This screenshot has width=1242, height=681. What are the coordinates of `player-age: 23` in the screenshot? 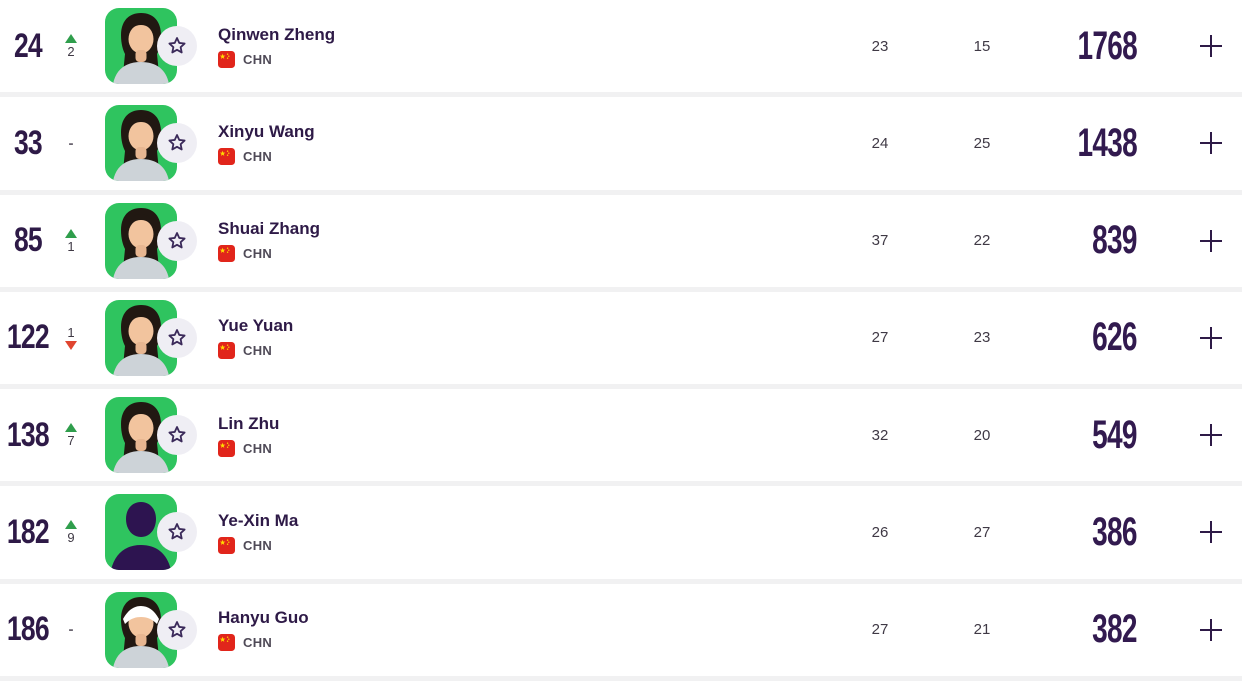 It's located at (880, 46).